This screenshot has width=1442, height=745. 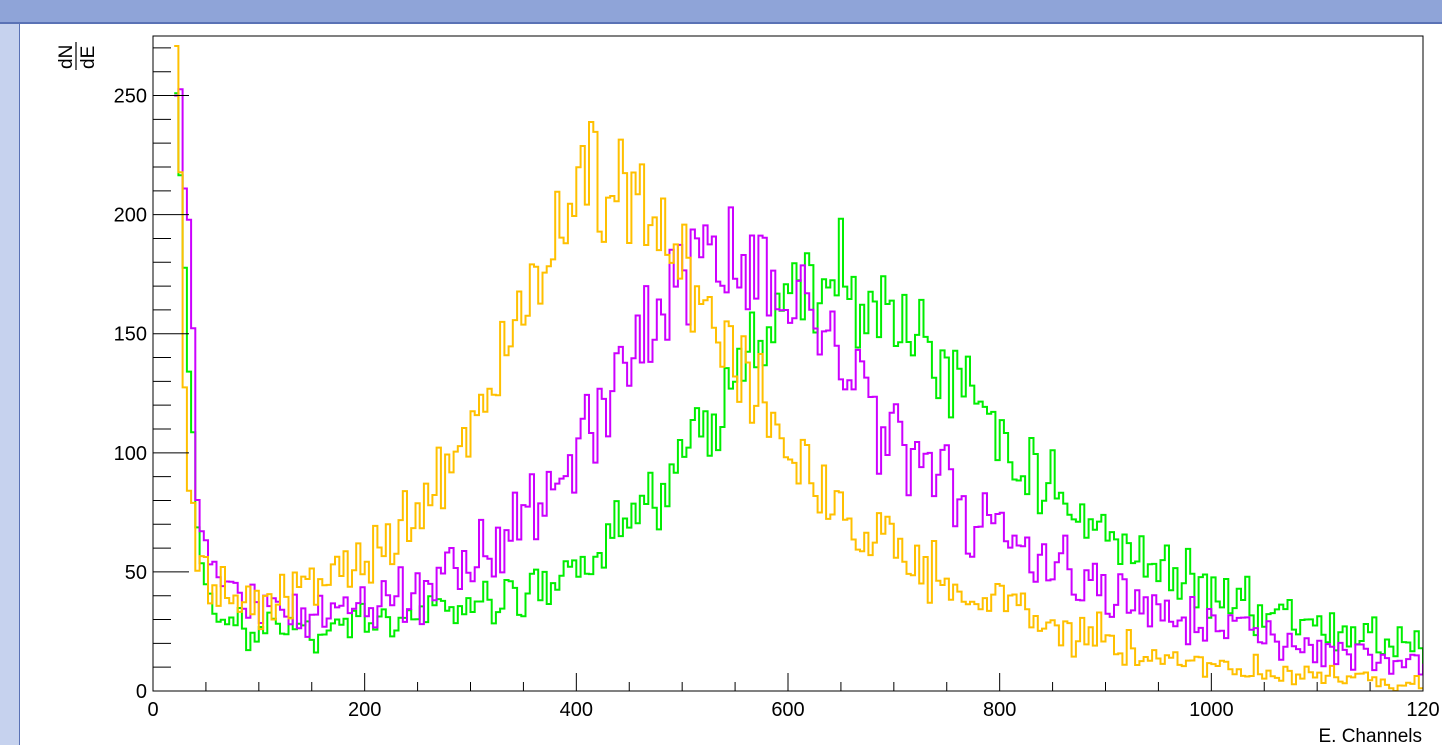 What do you see at coordinates (1370, 735) in the screenshot?
I see `x-axis-title: E. Channels` at bounding box center [1370, 735].